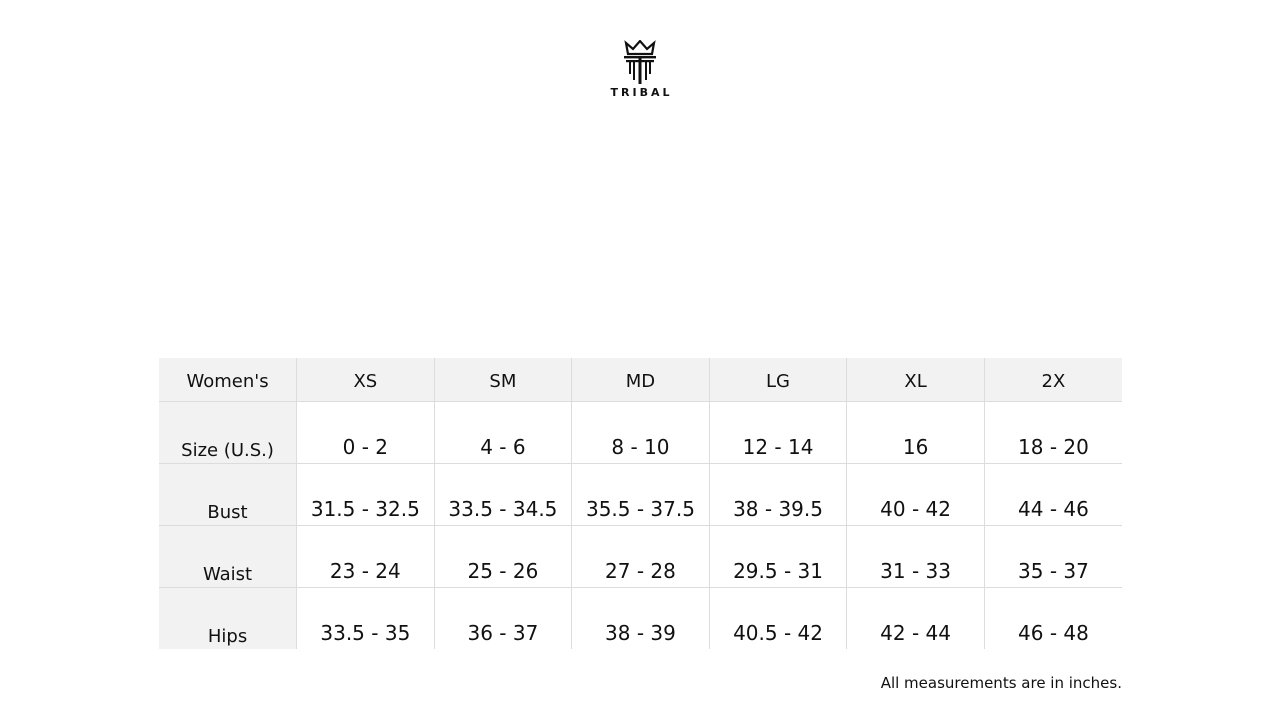 The image size is (1280, 720). I want to click on table-cell: 4 - 6, so click(503, 432).